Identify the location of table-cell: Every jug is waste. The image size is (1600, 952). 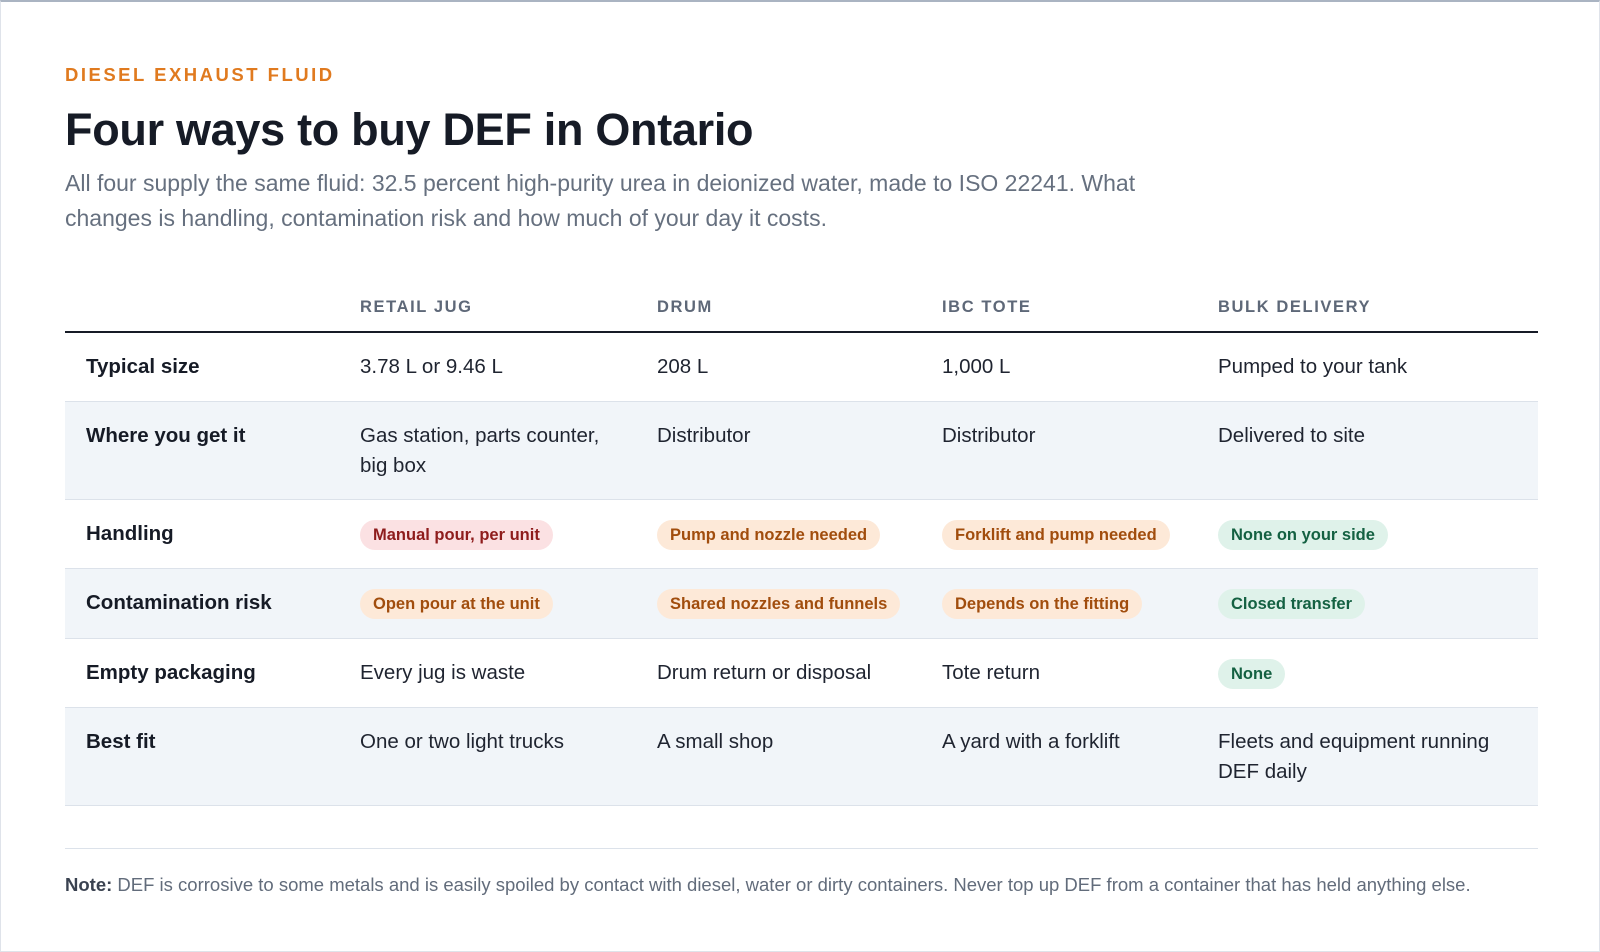
(443, 672).